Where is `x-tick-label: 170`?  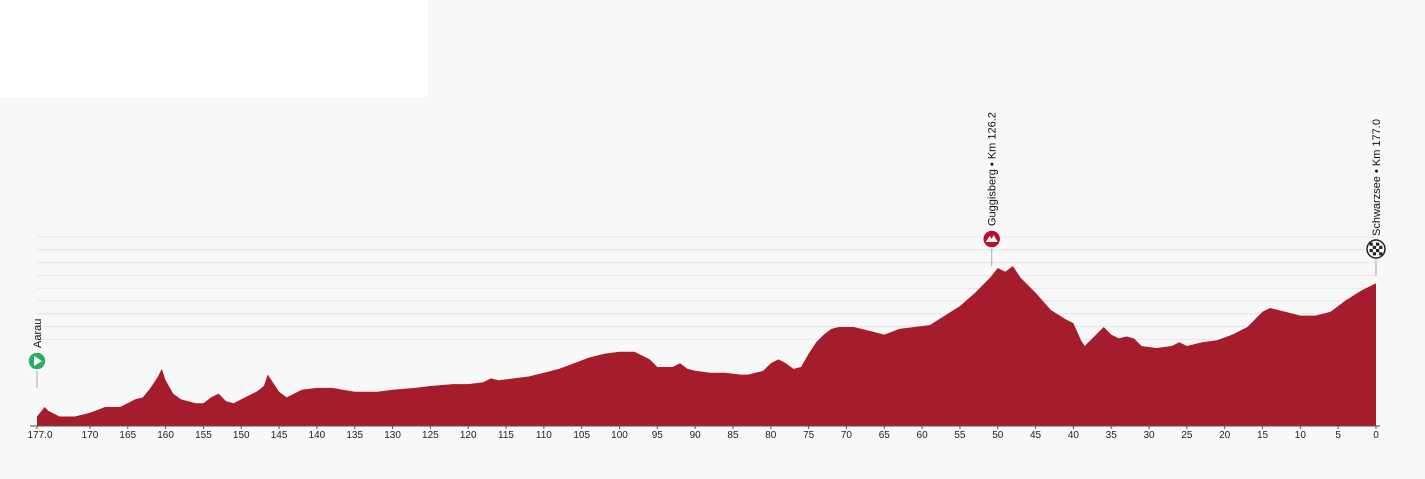 x-tick-label: 170 is located at coordinates (90, 435).